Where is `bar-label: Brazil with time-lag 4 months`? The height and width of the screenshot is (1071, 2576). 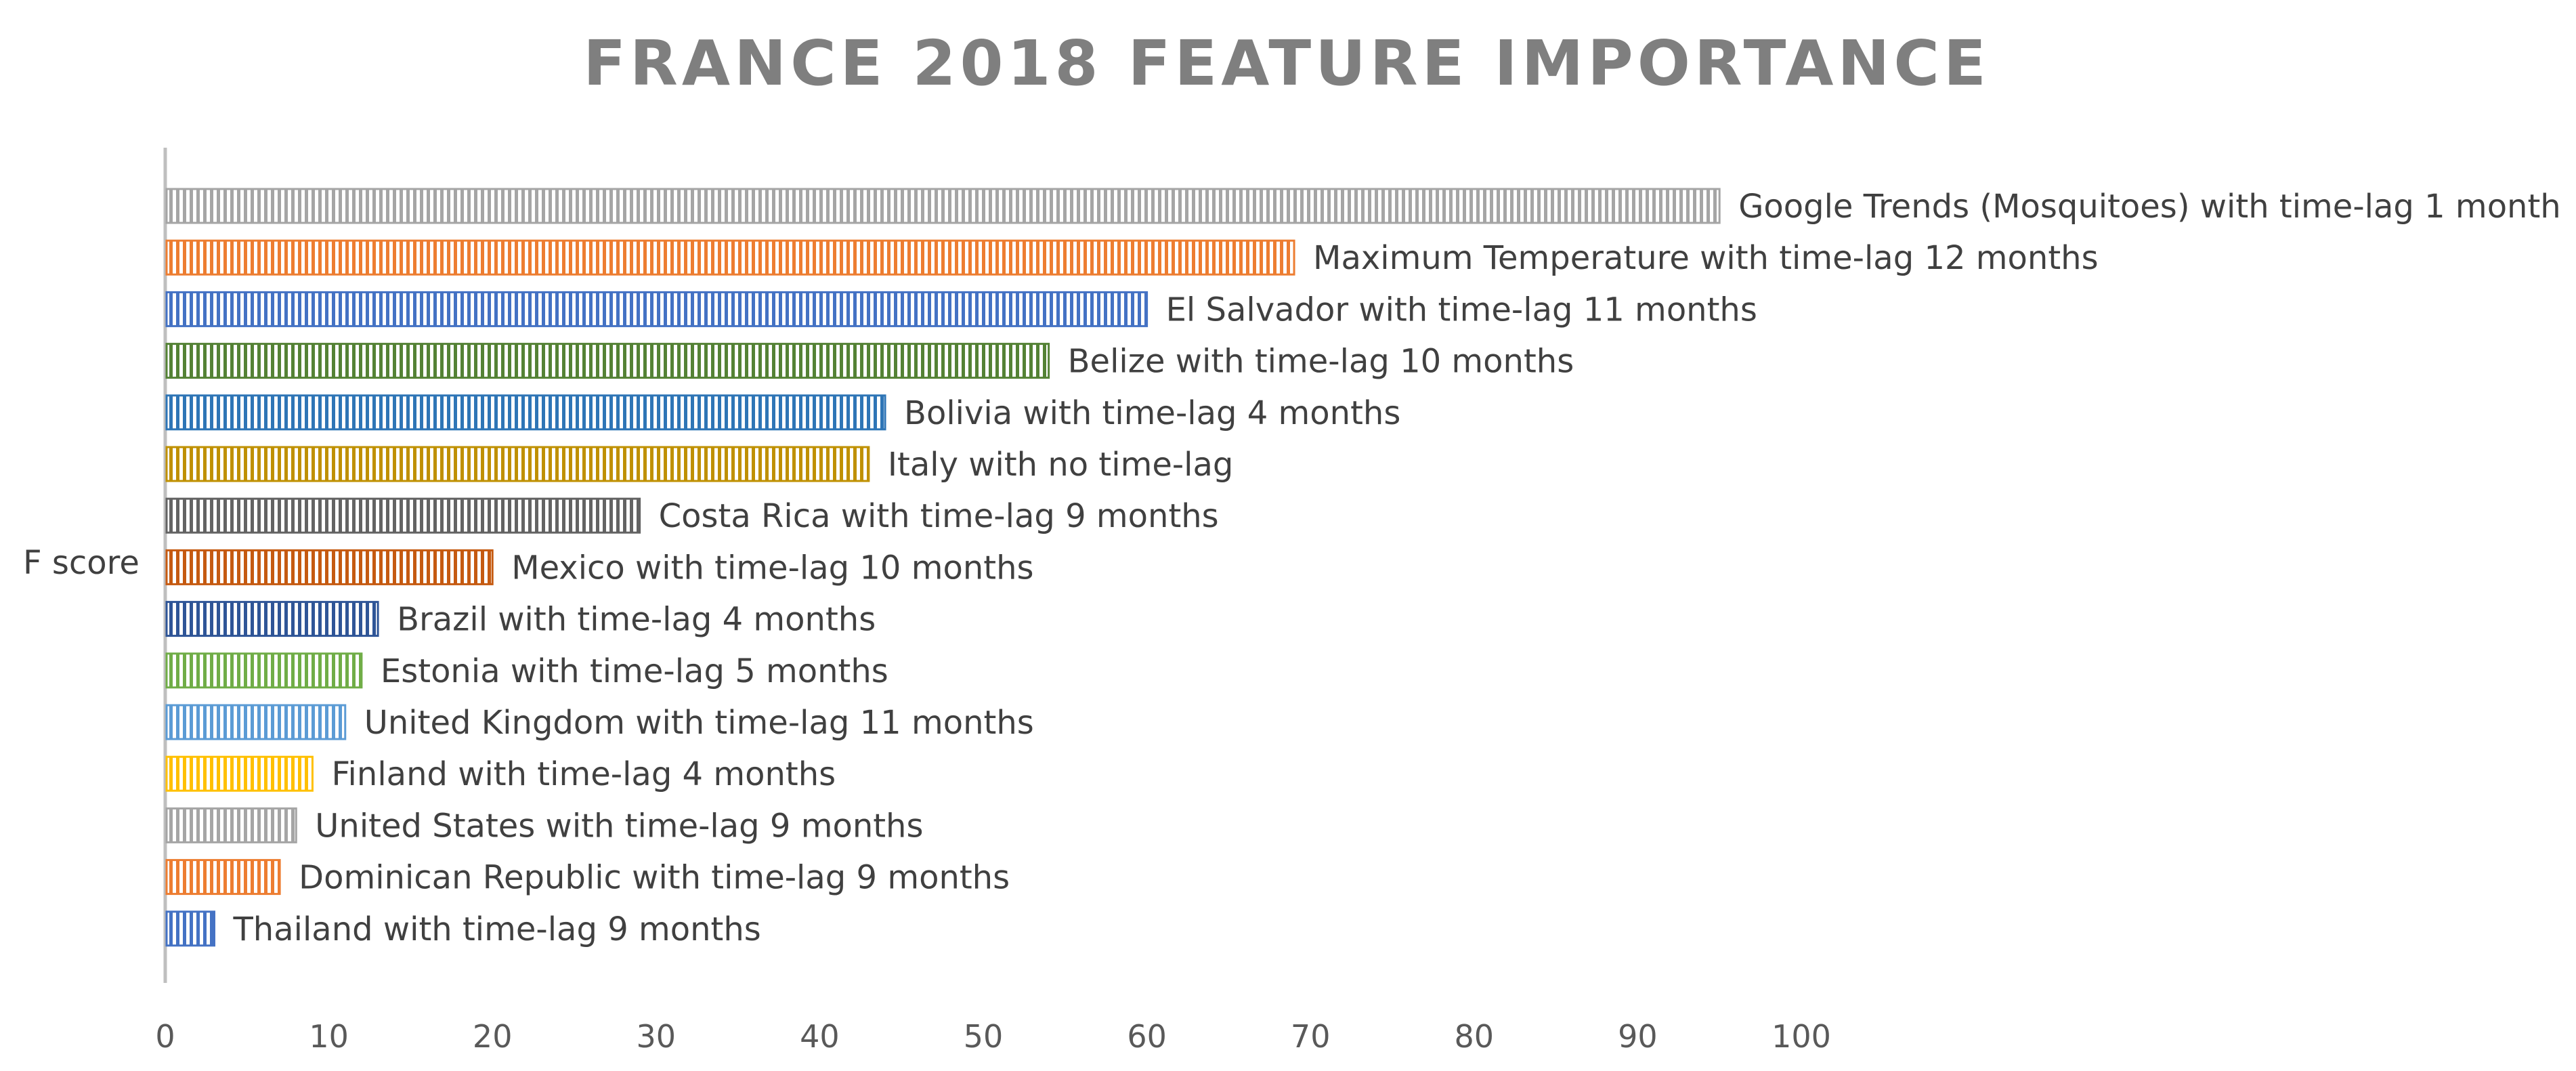 bar-label: Brazil with time-lag 4 months is located at coordinates (636, 620).